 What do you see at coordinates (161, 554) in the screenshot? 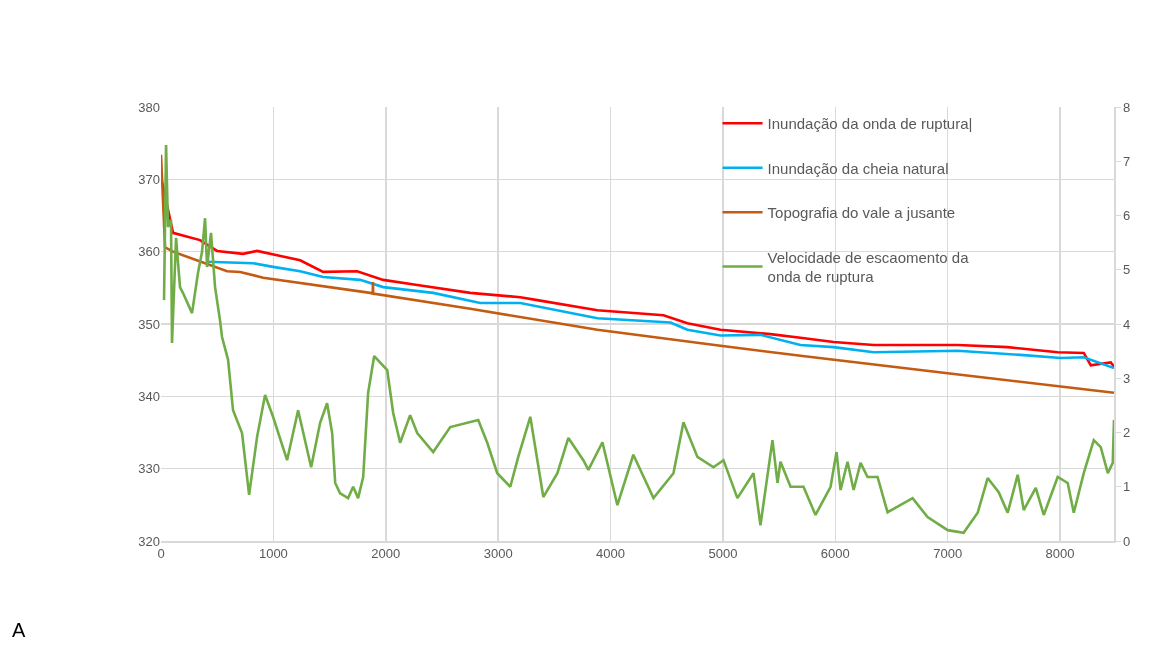
I see `x-tick-label: 0` at bounding box center [161, 554].